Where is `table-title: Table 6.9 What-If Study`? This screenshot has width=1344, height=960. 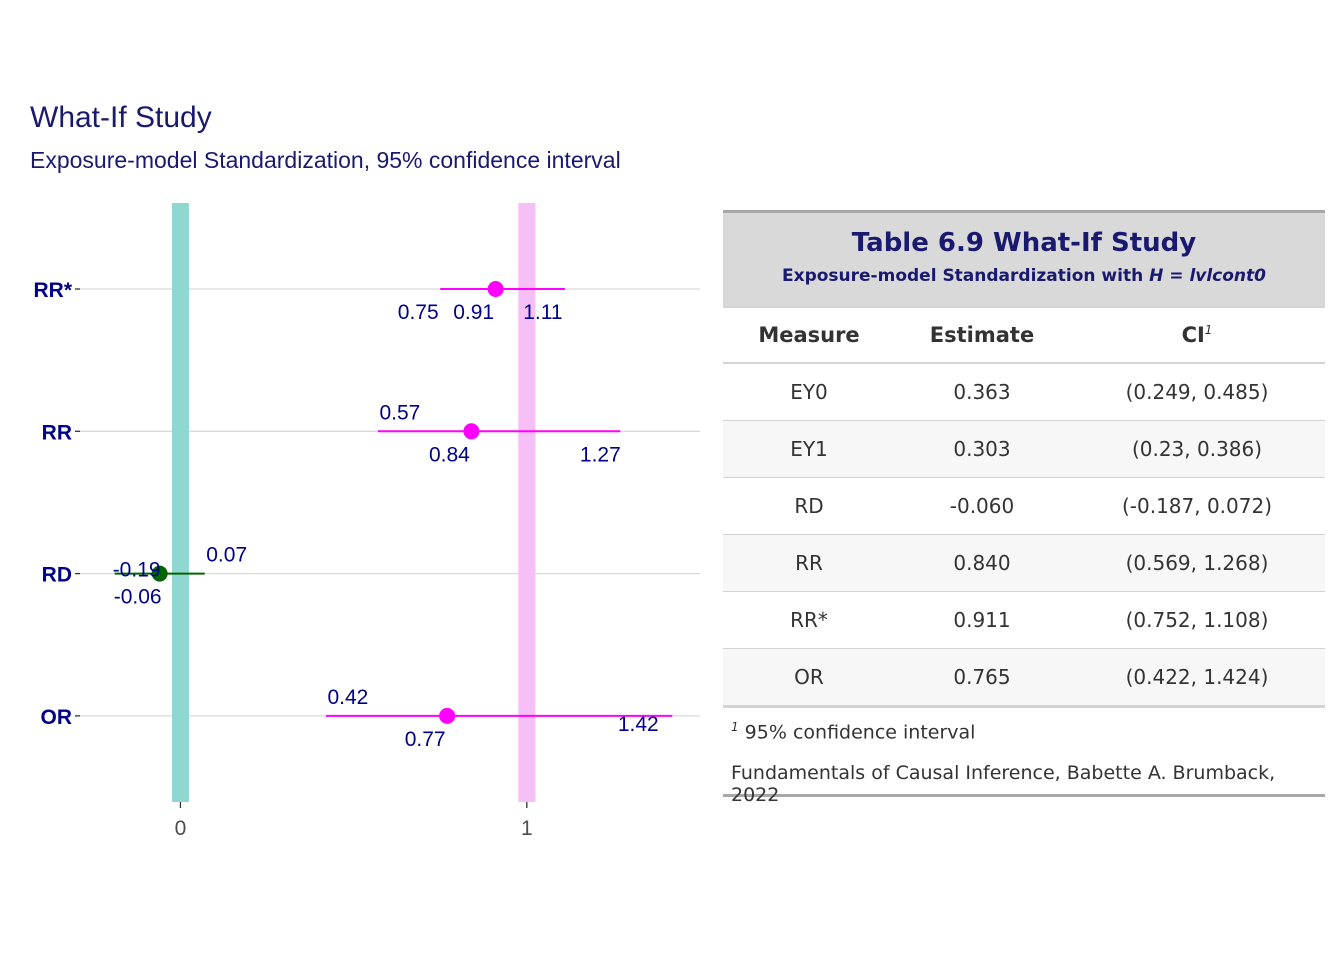 table-title: Table 6.9 What-If Study is located at coordinates (1024, 243).